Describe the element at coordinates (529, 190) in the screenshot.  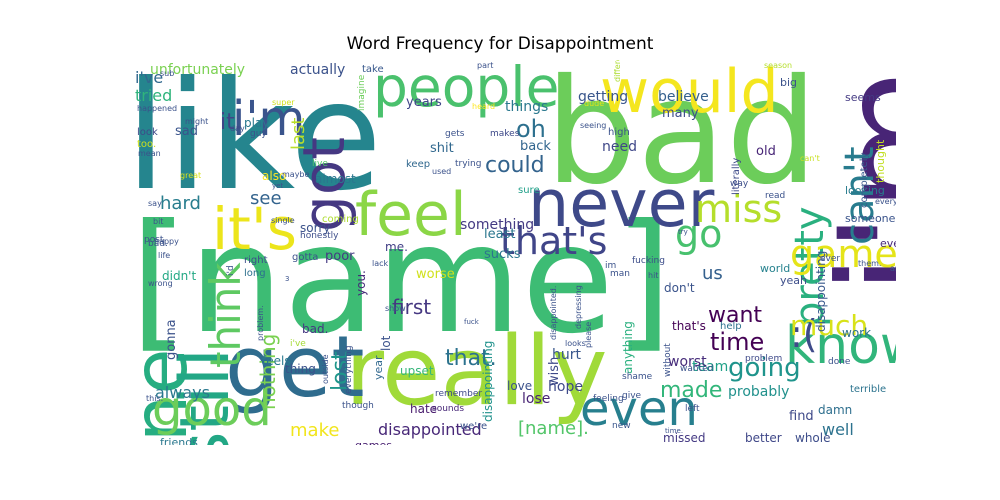
I see `word-sure: sure` at that location.